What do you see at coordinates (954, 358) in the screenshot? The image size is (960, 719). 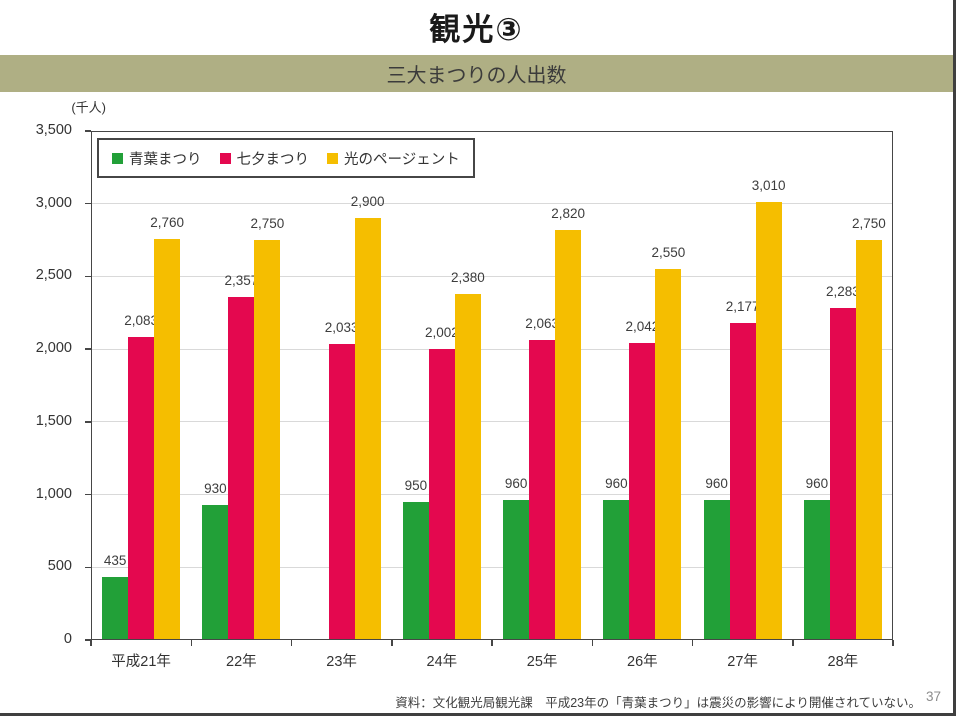 I see `slide-border-right` at bounding box center [954, 358].